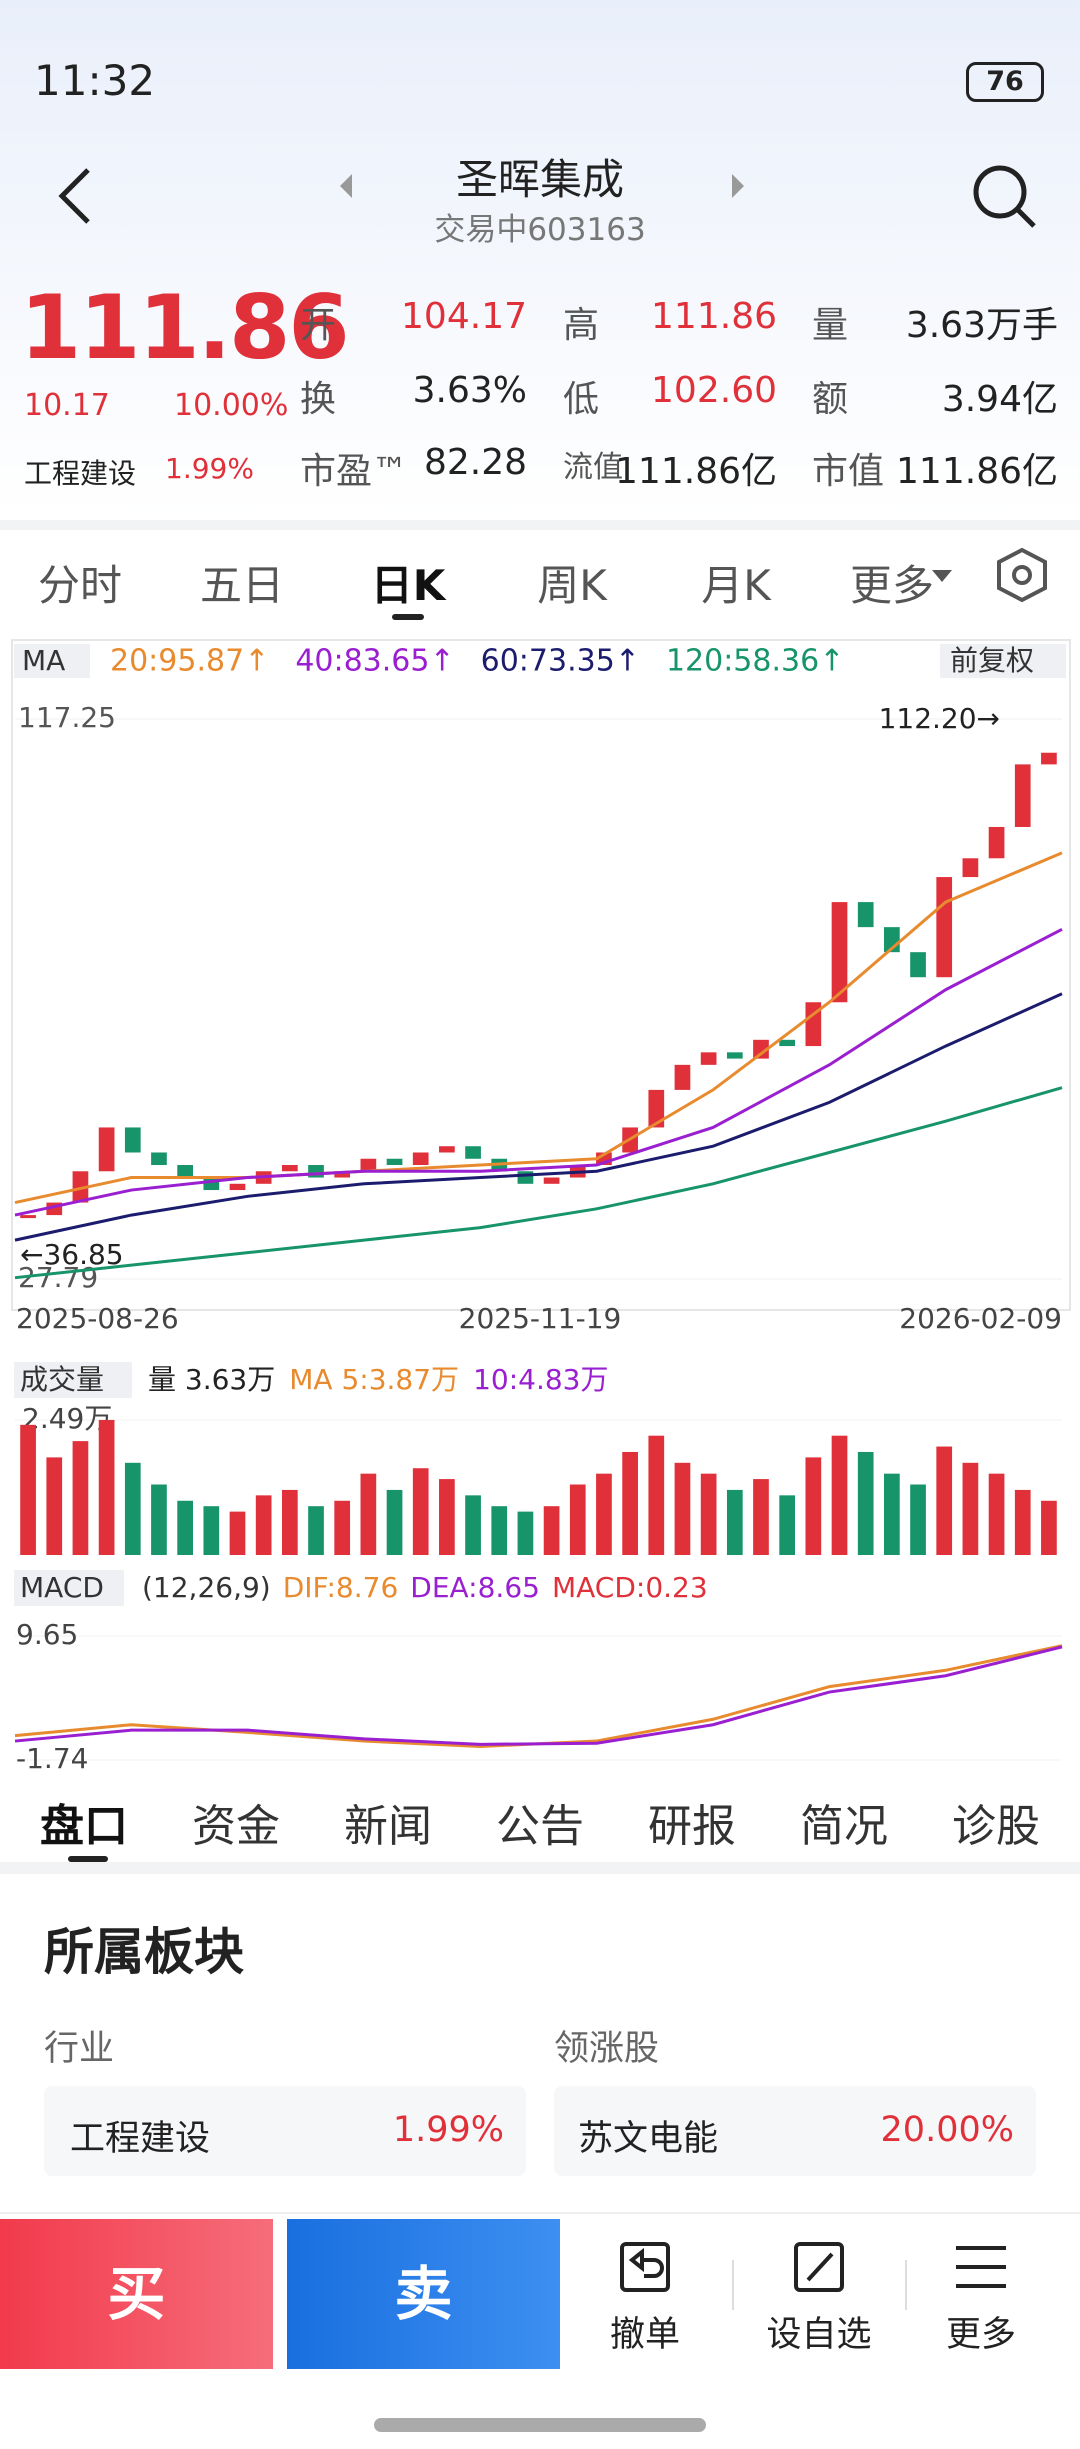 This screenshot has height=2449, width=1080. I want to click on action-button: 设自选, so click(819, 2335).